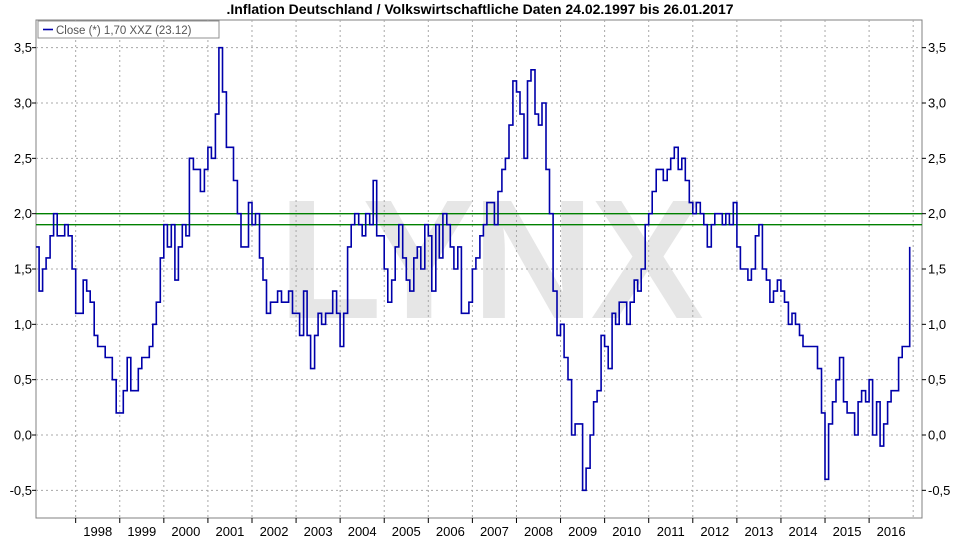 The image size is (960, 540). Describe the element at coordinates (671, 531) in the screenshot. I see `x-tick-label: 2011` at that location.